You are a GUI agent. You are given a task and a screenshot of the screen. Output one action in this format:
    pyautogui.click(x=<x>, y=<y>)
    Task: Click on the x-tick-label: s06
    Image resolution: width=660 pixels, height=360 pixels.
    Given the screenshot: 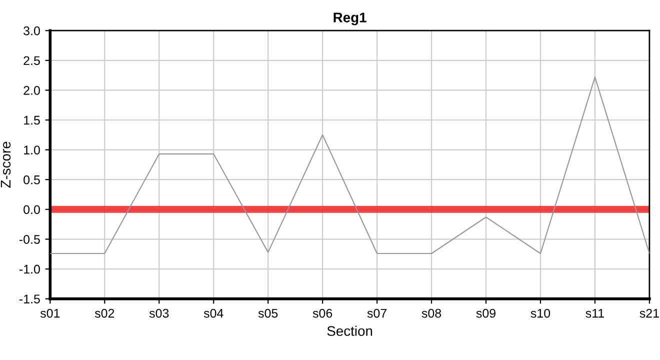 What is the action you would take?
    pyautogui.click(x=322, y=313)
    